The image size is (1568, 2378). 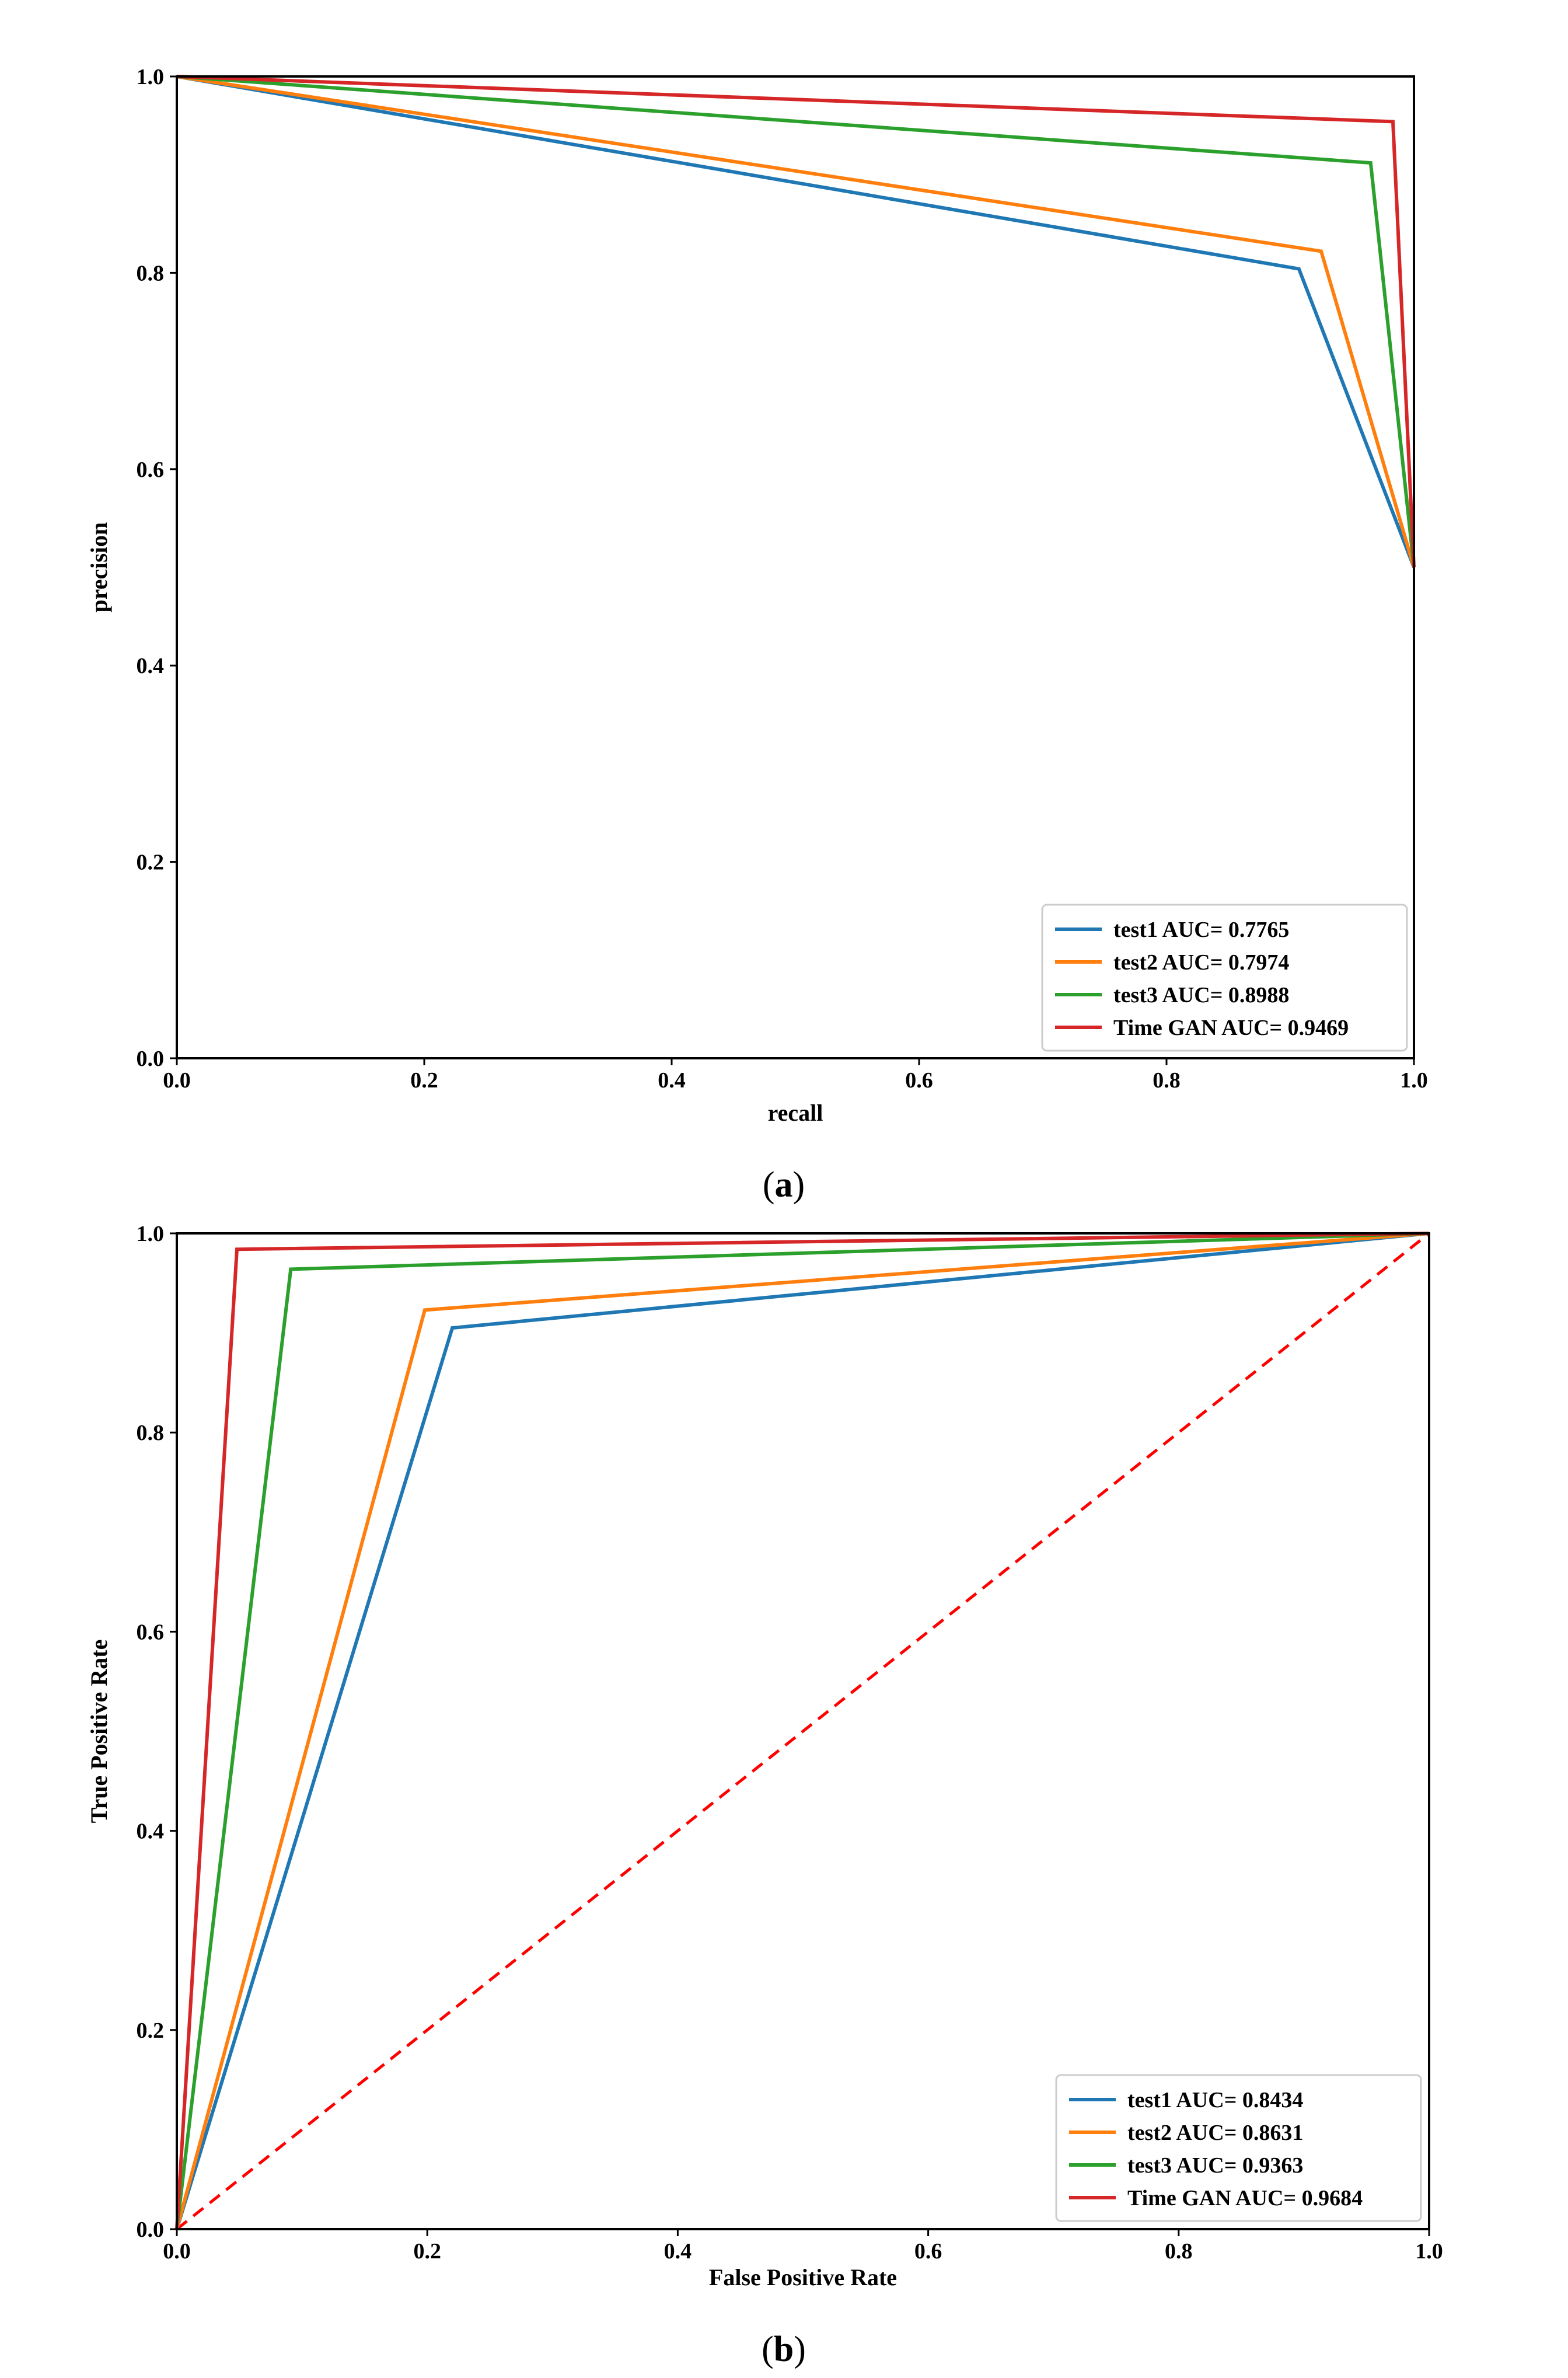 I want to click on panel-b-legend-box, so click(x=1239, y=2148).